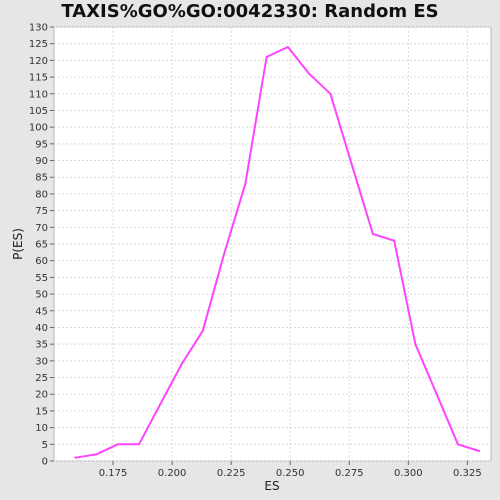 The height and width of the screenshot is (500, 500). What do you see at coordinates (41, 361) in the screenshot?
I see `y-tick-label: 30` at bounding box center [41, 361].